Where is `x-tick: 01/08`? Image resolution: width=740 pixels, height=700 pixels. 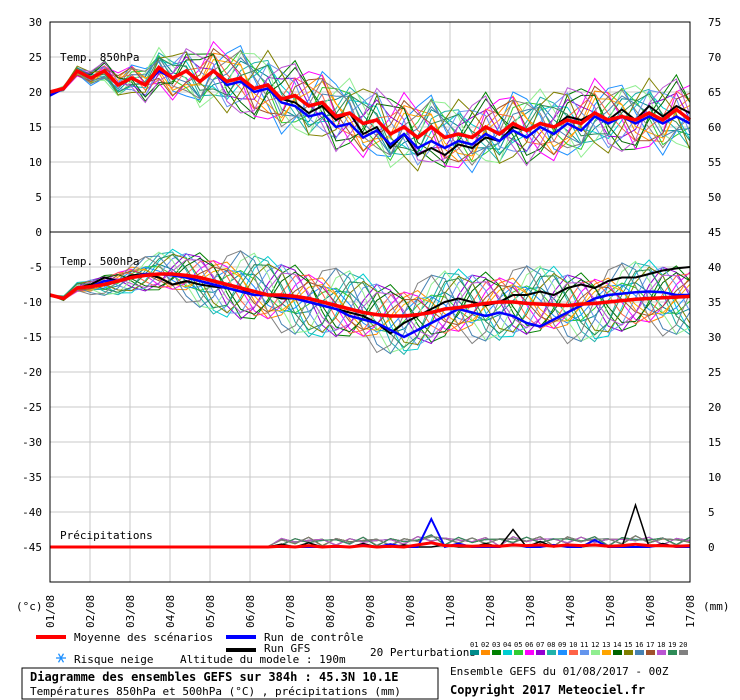
x-tick: 01/08 is located at coordinates (50, 611).